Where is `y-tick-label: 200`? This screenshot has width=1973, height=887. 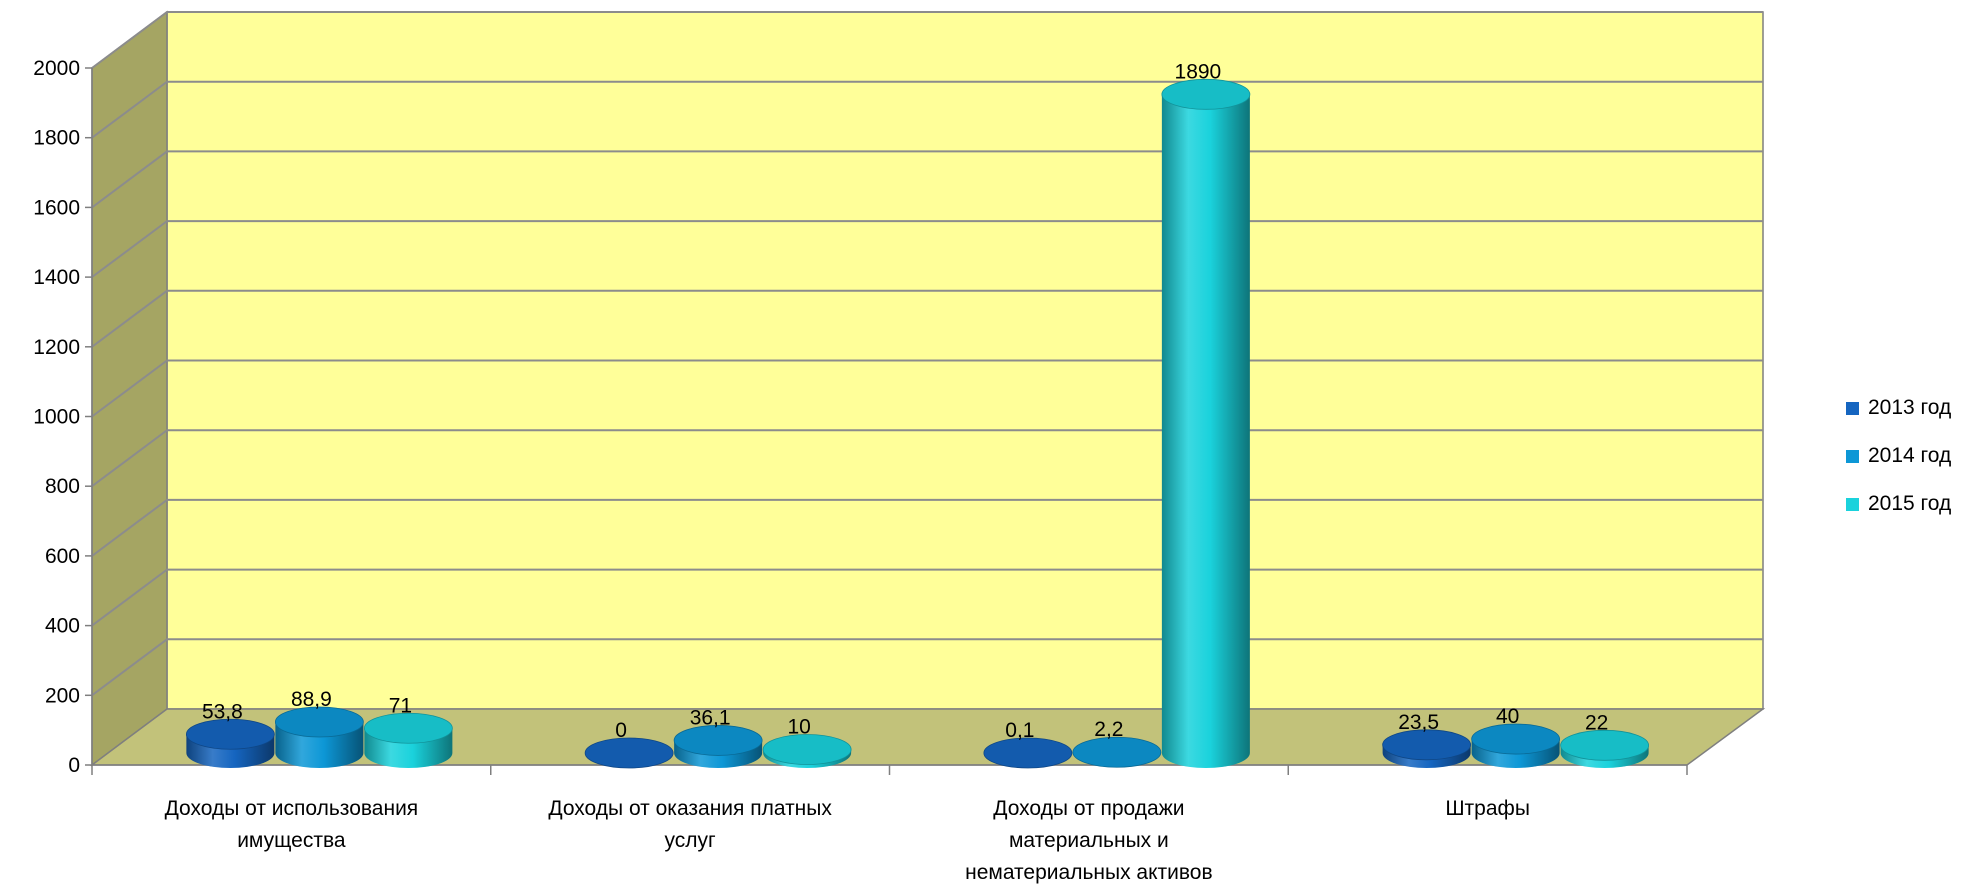 y-tick-label: 200 is located at coordinates (62, 695).